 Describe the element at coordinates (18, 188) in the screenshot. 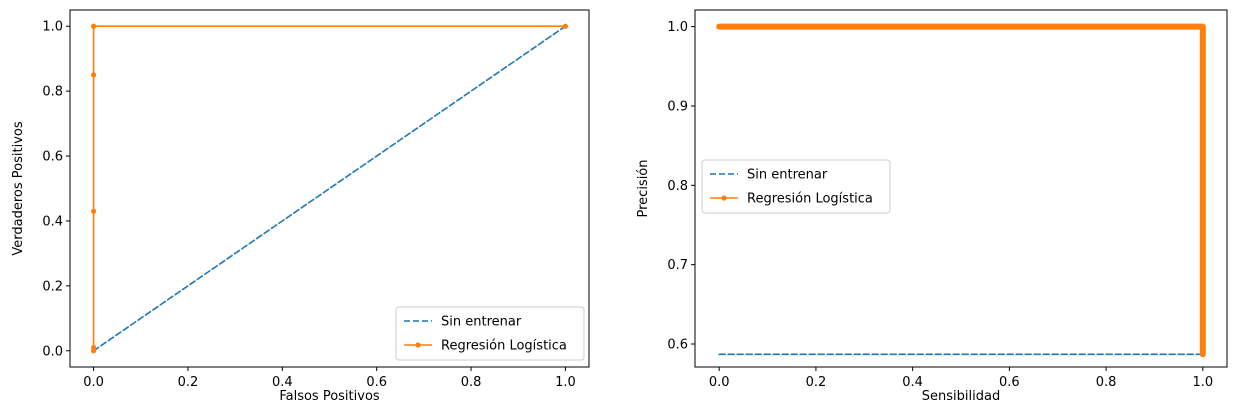

I see `y-axis-label: Verdaderos Positivos` at that location.